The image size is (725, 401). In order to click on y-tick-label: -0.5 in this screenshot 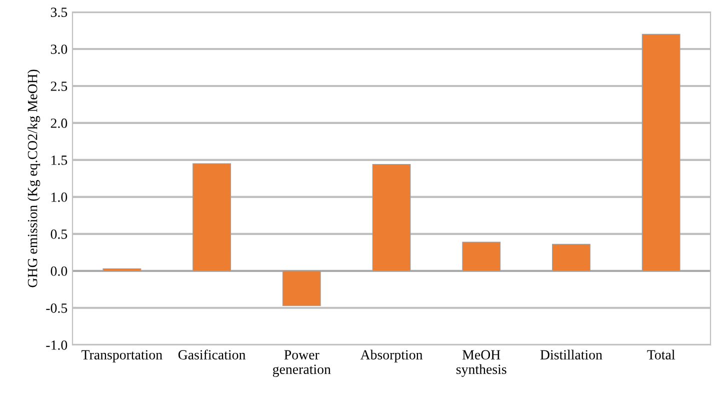, I will do `click(57, 308)`.